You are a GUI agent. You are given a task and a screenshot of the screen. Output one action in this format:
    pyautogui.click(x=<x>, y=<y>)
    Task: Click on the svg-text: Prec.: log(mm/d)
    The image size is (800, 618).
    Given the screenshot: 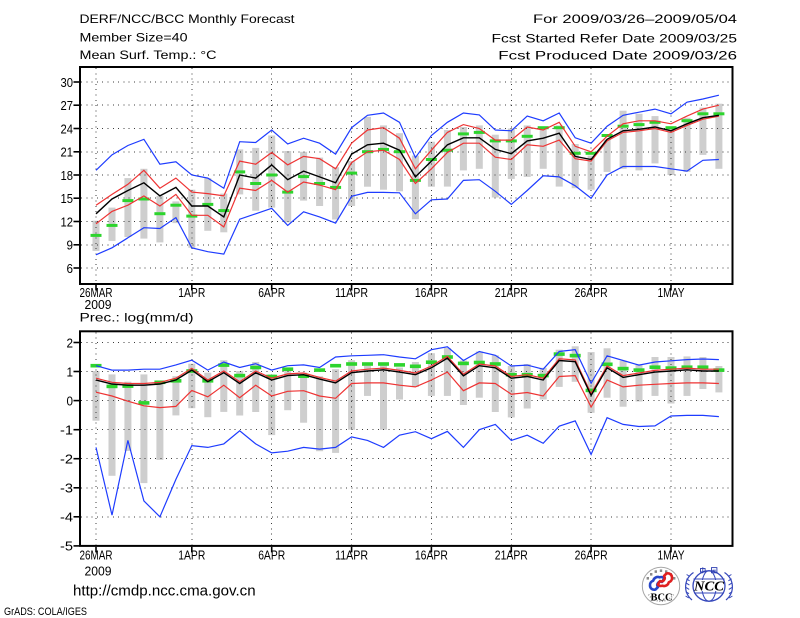 What is the action you would take?
    pyautogui.click(x=137, y=318)
    